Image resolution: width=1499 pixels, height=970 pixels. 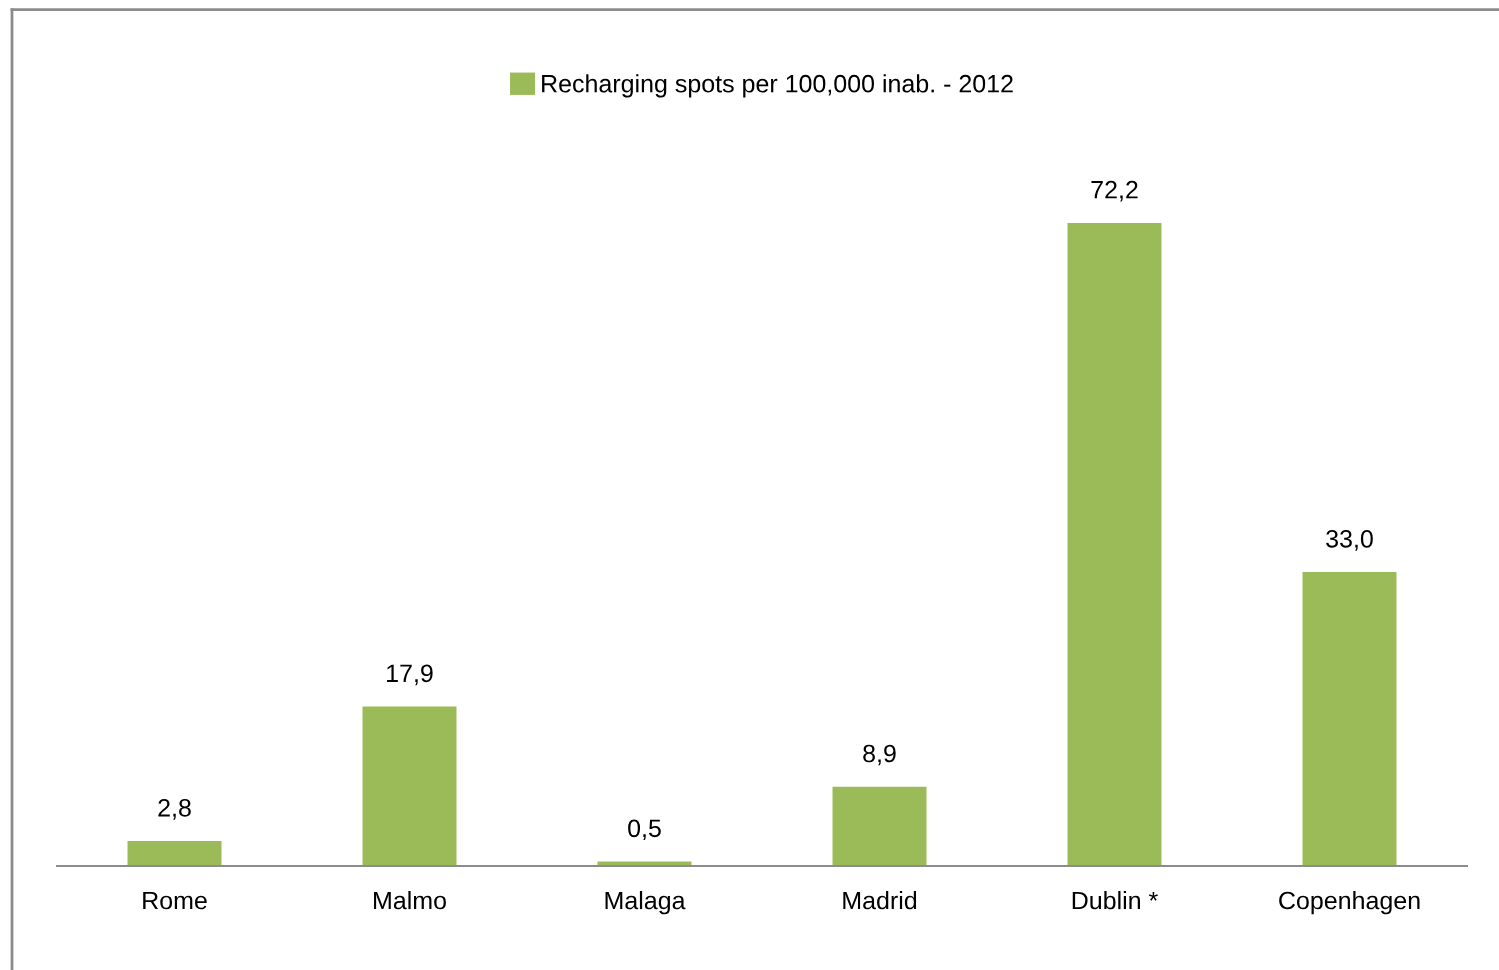 What do you see at coordinates (175, 900) in the screenshot?
I see `x-tick-label: Rome` at bounding box center [175, 900].